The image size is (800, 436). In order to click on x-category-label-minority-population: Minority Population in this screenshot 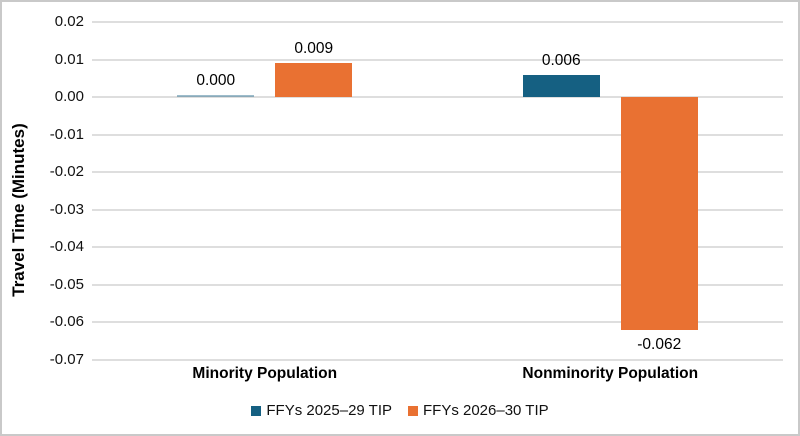, I will do `click(265, 373)`.